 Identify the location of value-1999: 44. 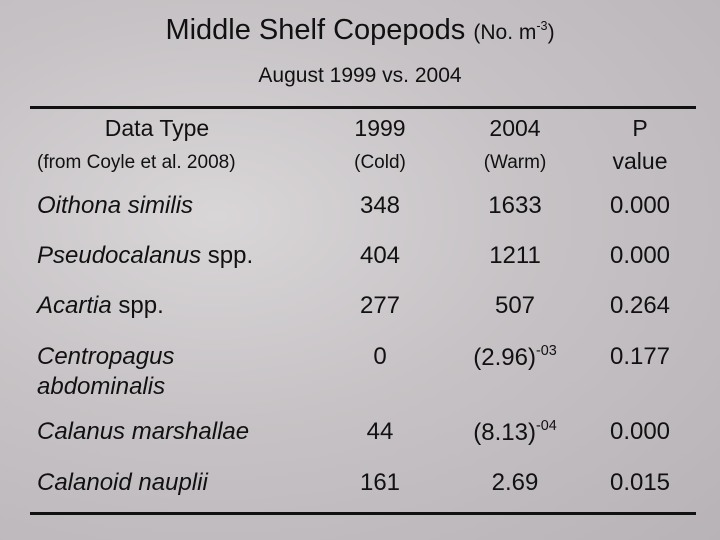
(380, 431).